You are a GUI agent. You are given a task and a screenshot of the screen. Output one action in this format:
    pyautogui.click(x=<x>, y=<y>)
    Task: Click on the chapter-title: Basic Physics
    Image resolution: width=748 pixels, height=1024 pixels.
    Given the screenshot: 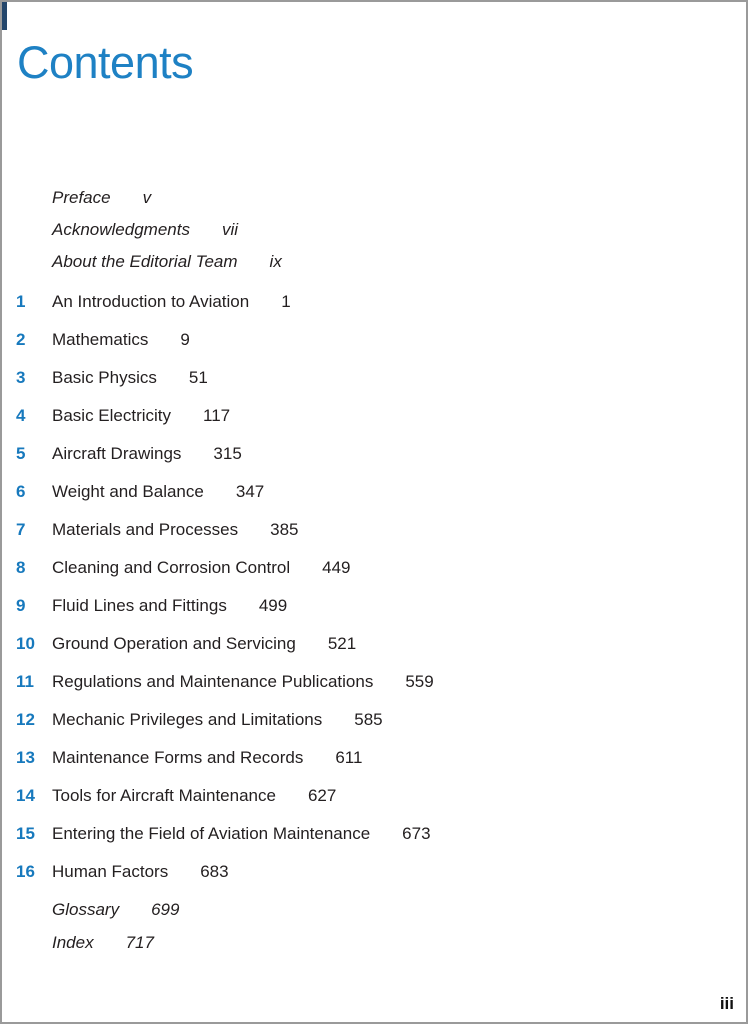 What is the action you would take?
    pyautogui.click(x=104, y=377)
    